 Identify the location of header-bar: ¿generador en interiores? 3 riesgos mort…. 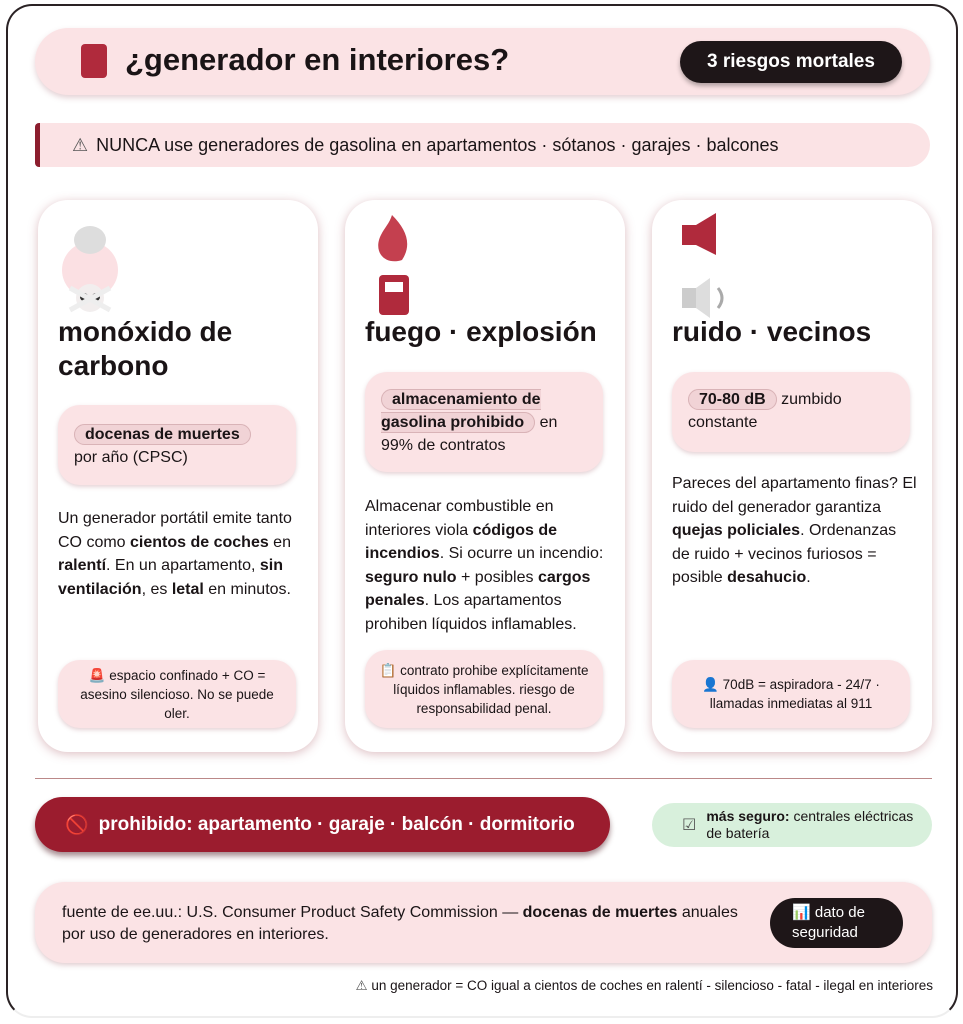
(482, 61).